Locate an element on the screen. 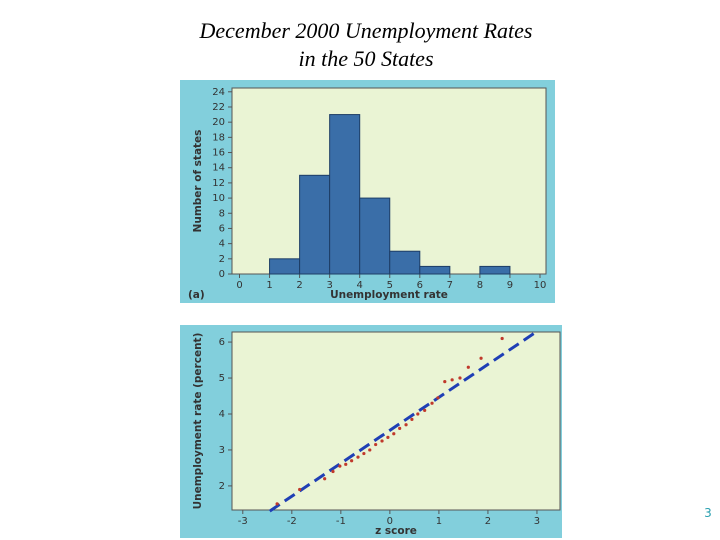 The image size is (720, 540). y-tick-label: 14 is located at coordinates (218, 168).